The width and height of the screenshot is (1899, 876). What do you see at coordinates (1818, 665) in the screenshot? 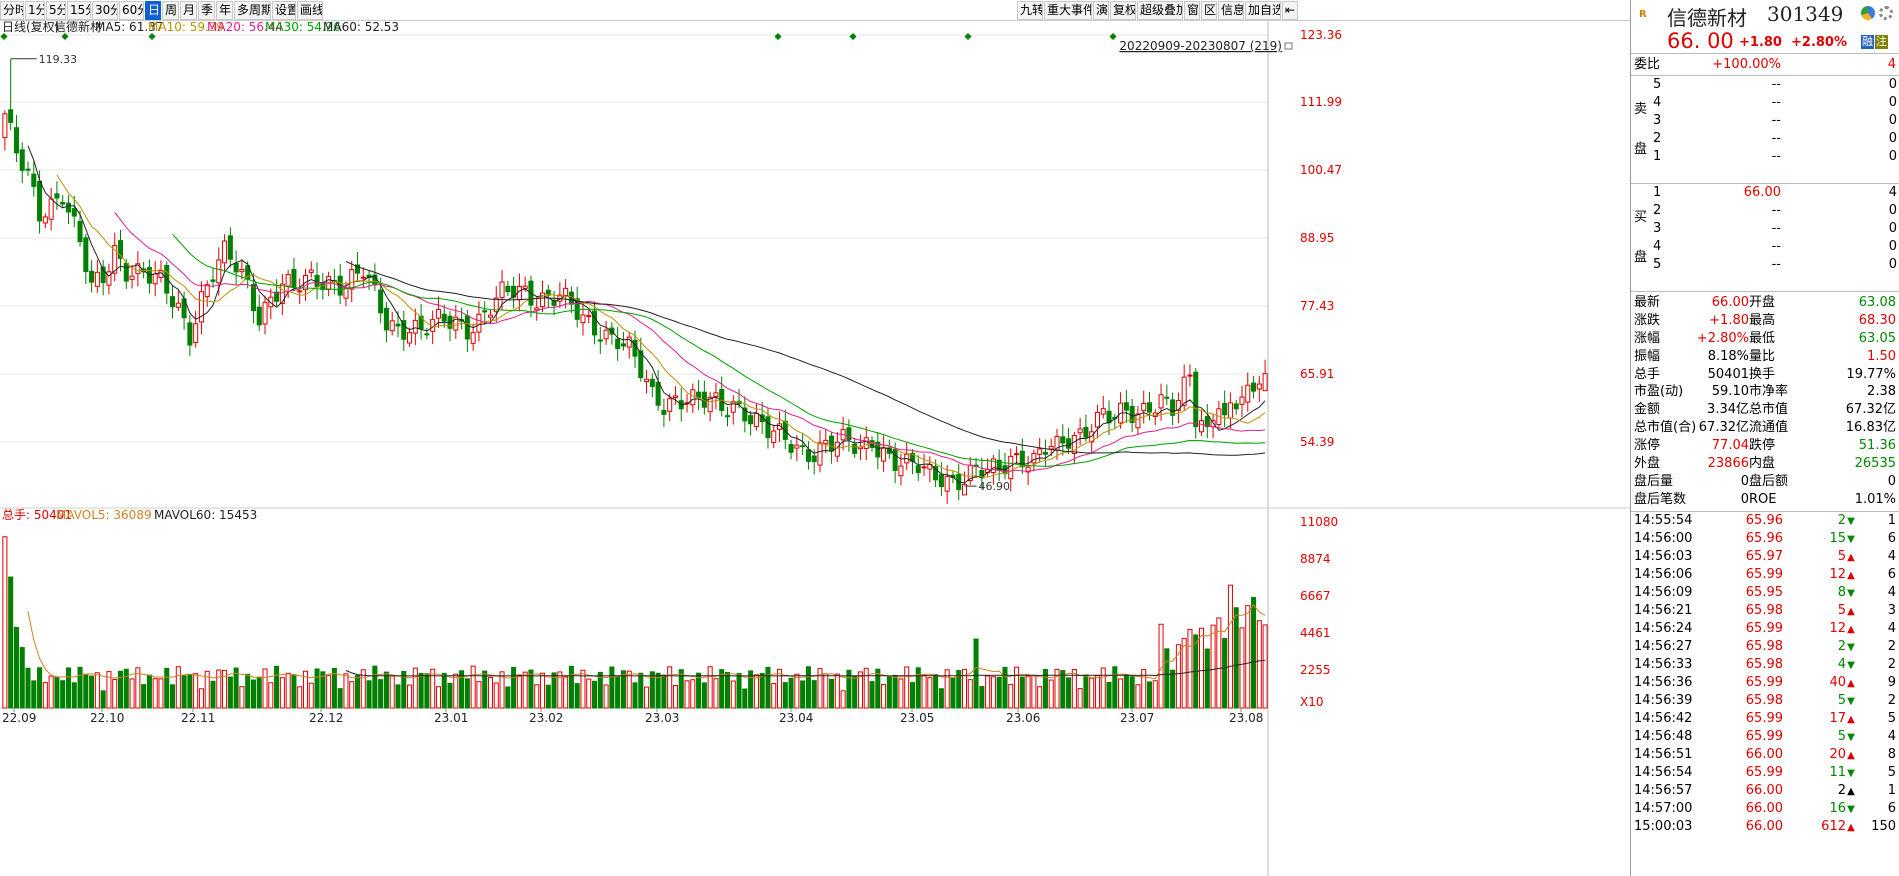
I see `tick-volume: 4▼` at bounding box center [1818, 665].